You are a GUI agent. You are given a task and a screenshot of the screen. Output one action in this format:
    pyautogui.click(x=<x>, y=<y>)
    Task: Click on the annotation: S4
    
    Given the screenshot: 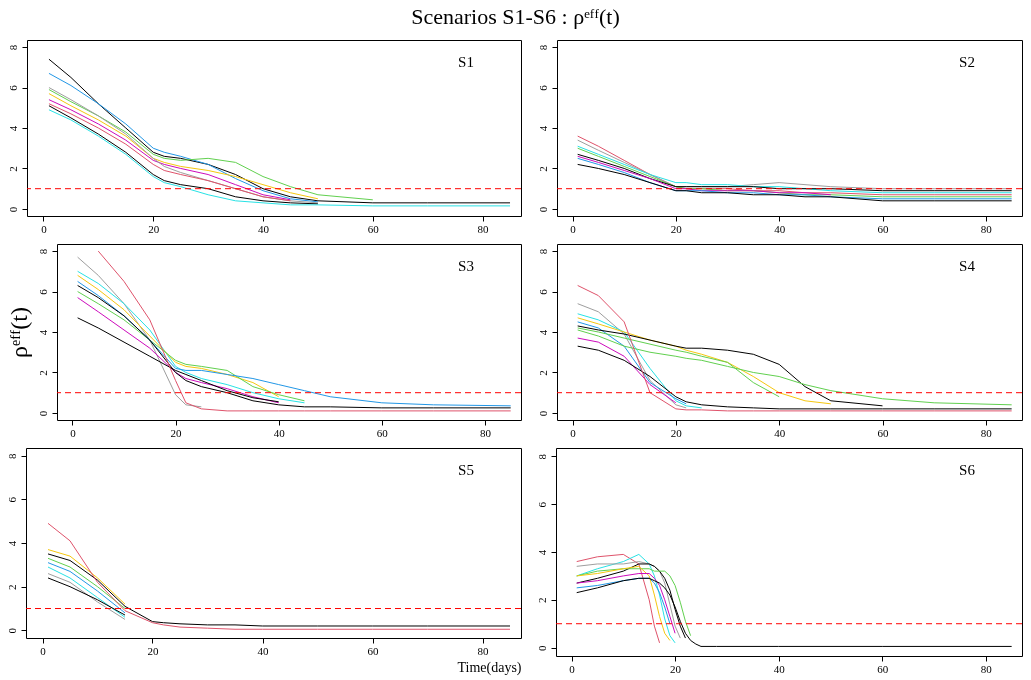 What is the action you would take?
    pyautogui.click(x=967, y=266)
    